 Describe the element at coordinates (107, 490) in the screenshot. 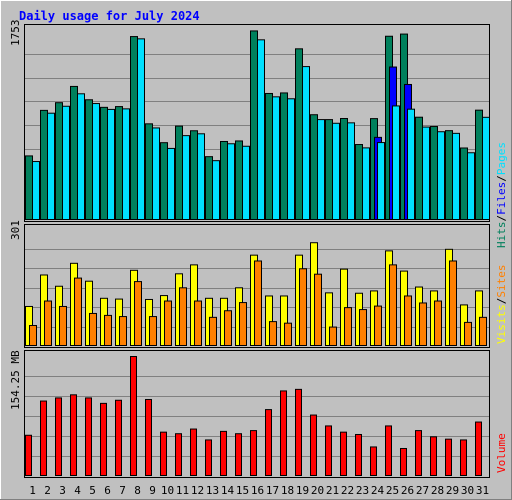

I see `day-label-6: 6` at that location.